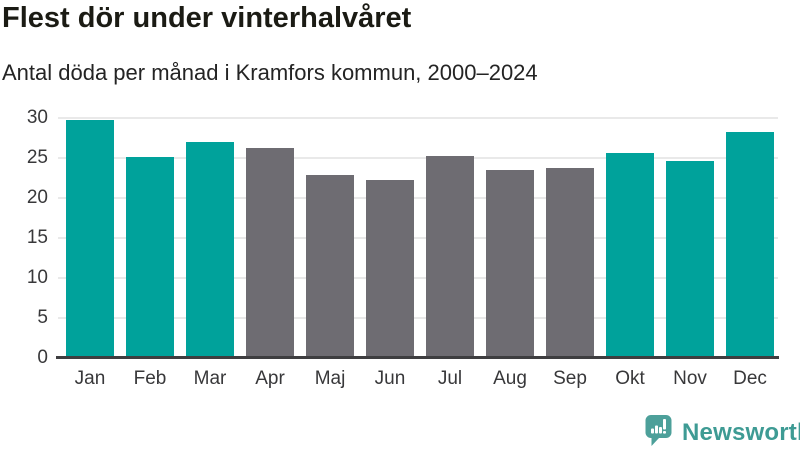 This screenshot has width=800, height=453. What do you see at coordinates (270, 378) in the screenshot?
I see `x-label-apr: Apr` at bounding box center [270, 378].